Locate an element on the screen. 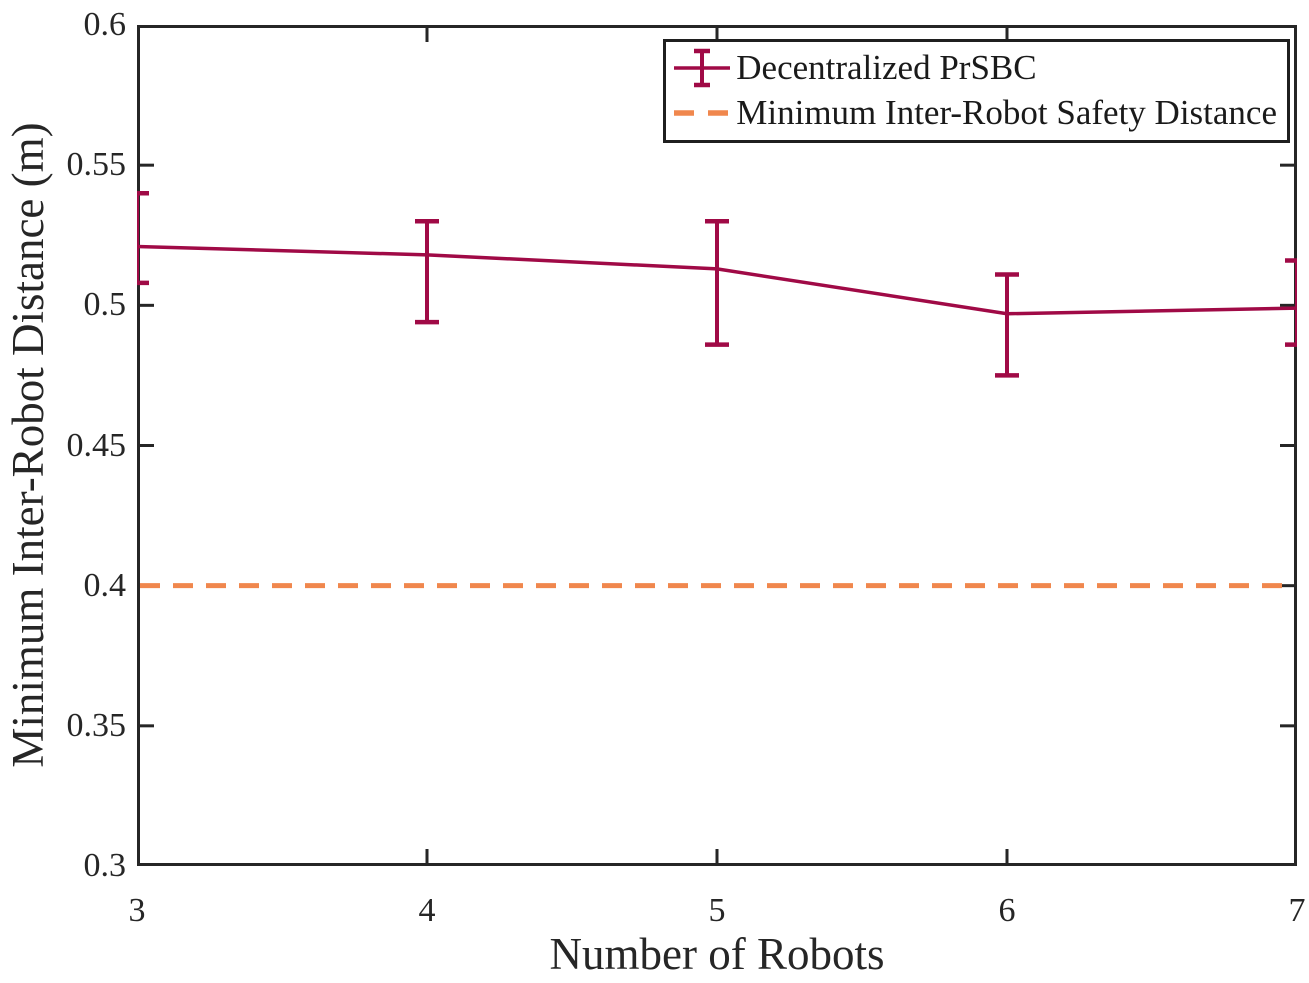  legend-item-safety-distance: Minimum Inter-Robot Safety Distance is located at coordinates (974, 112).